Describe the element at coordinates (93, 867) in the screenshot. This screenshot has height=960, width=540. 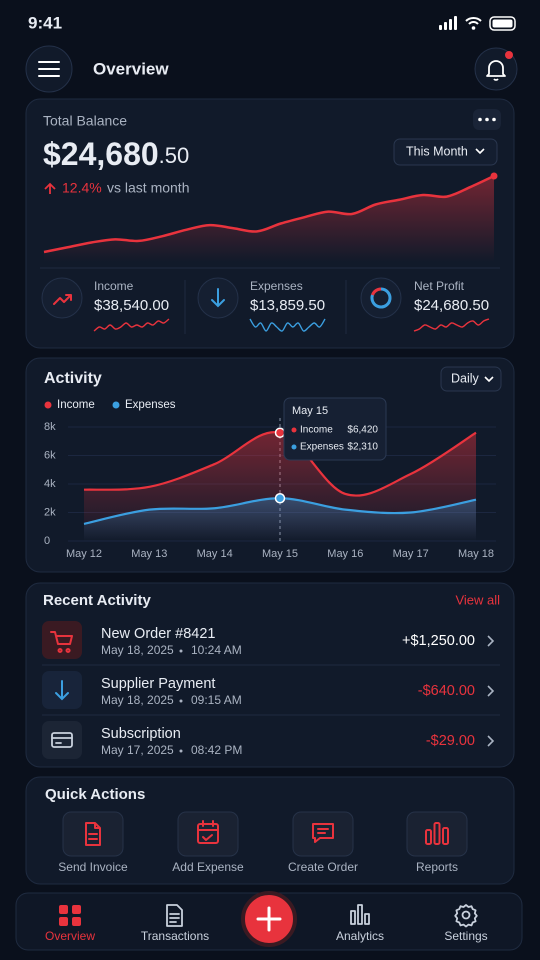
I see `quick-action-label: Send Invoice` at that location.